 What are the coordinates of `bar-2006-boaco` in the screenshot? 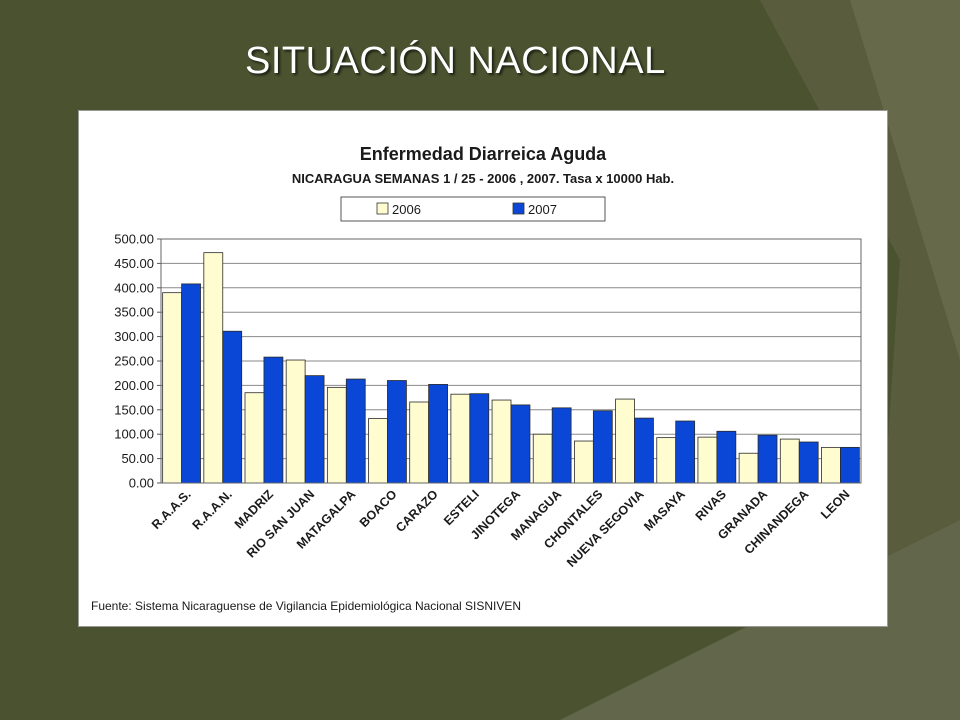 It's located at (378, 451).